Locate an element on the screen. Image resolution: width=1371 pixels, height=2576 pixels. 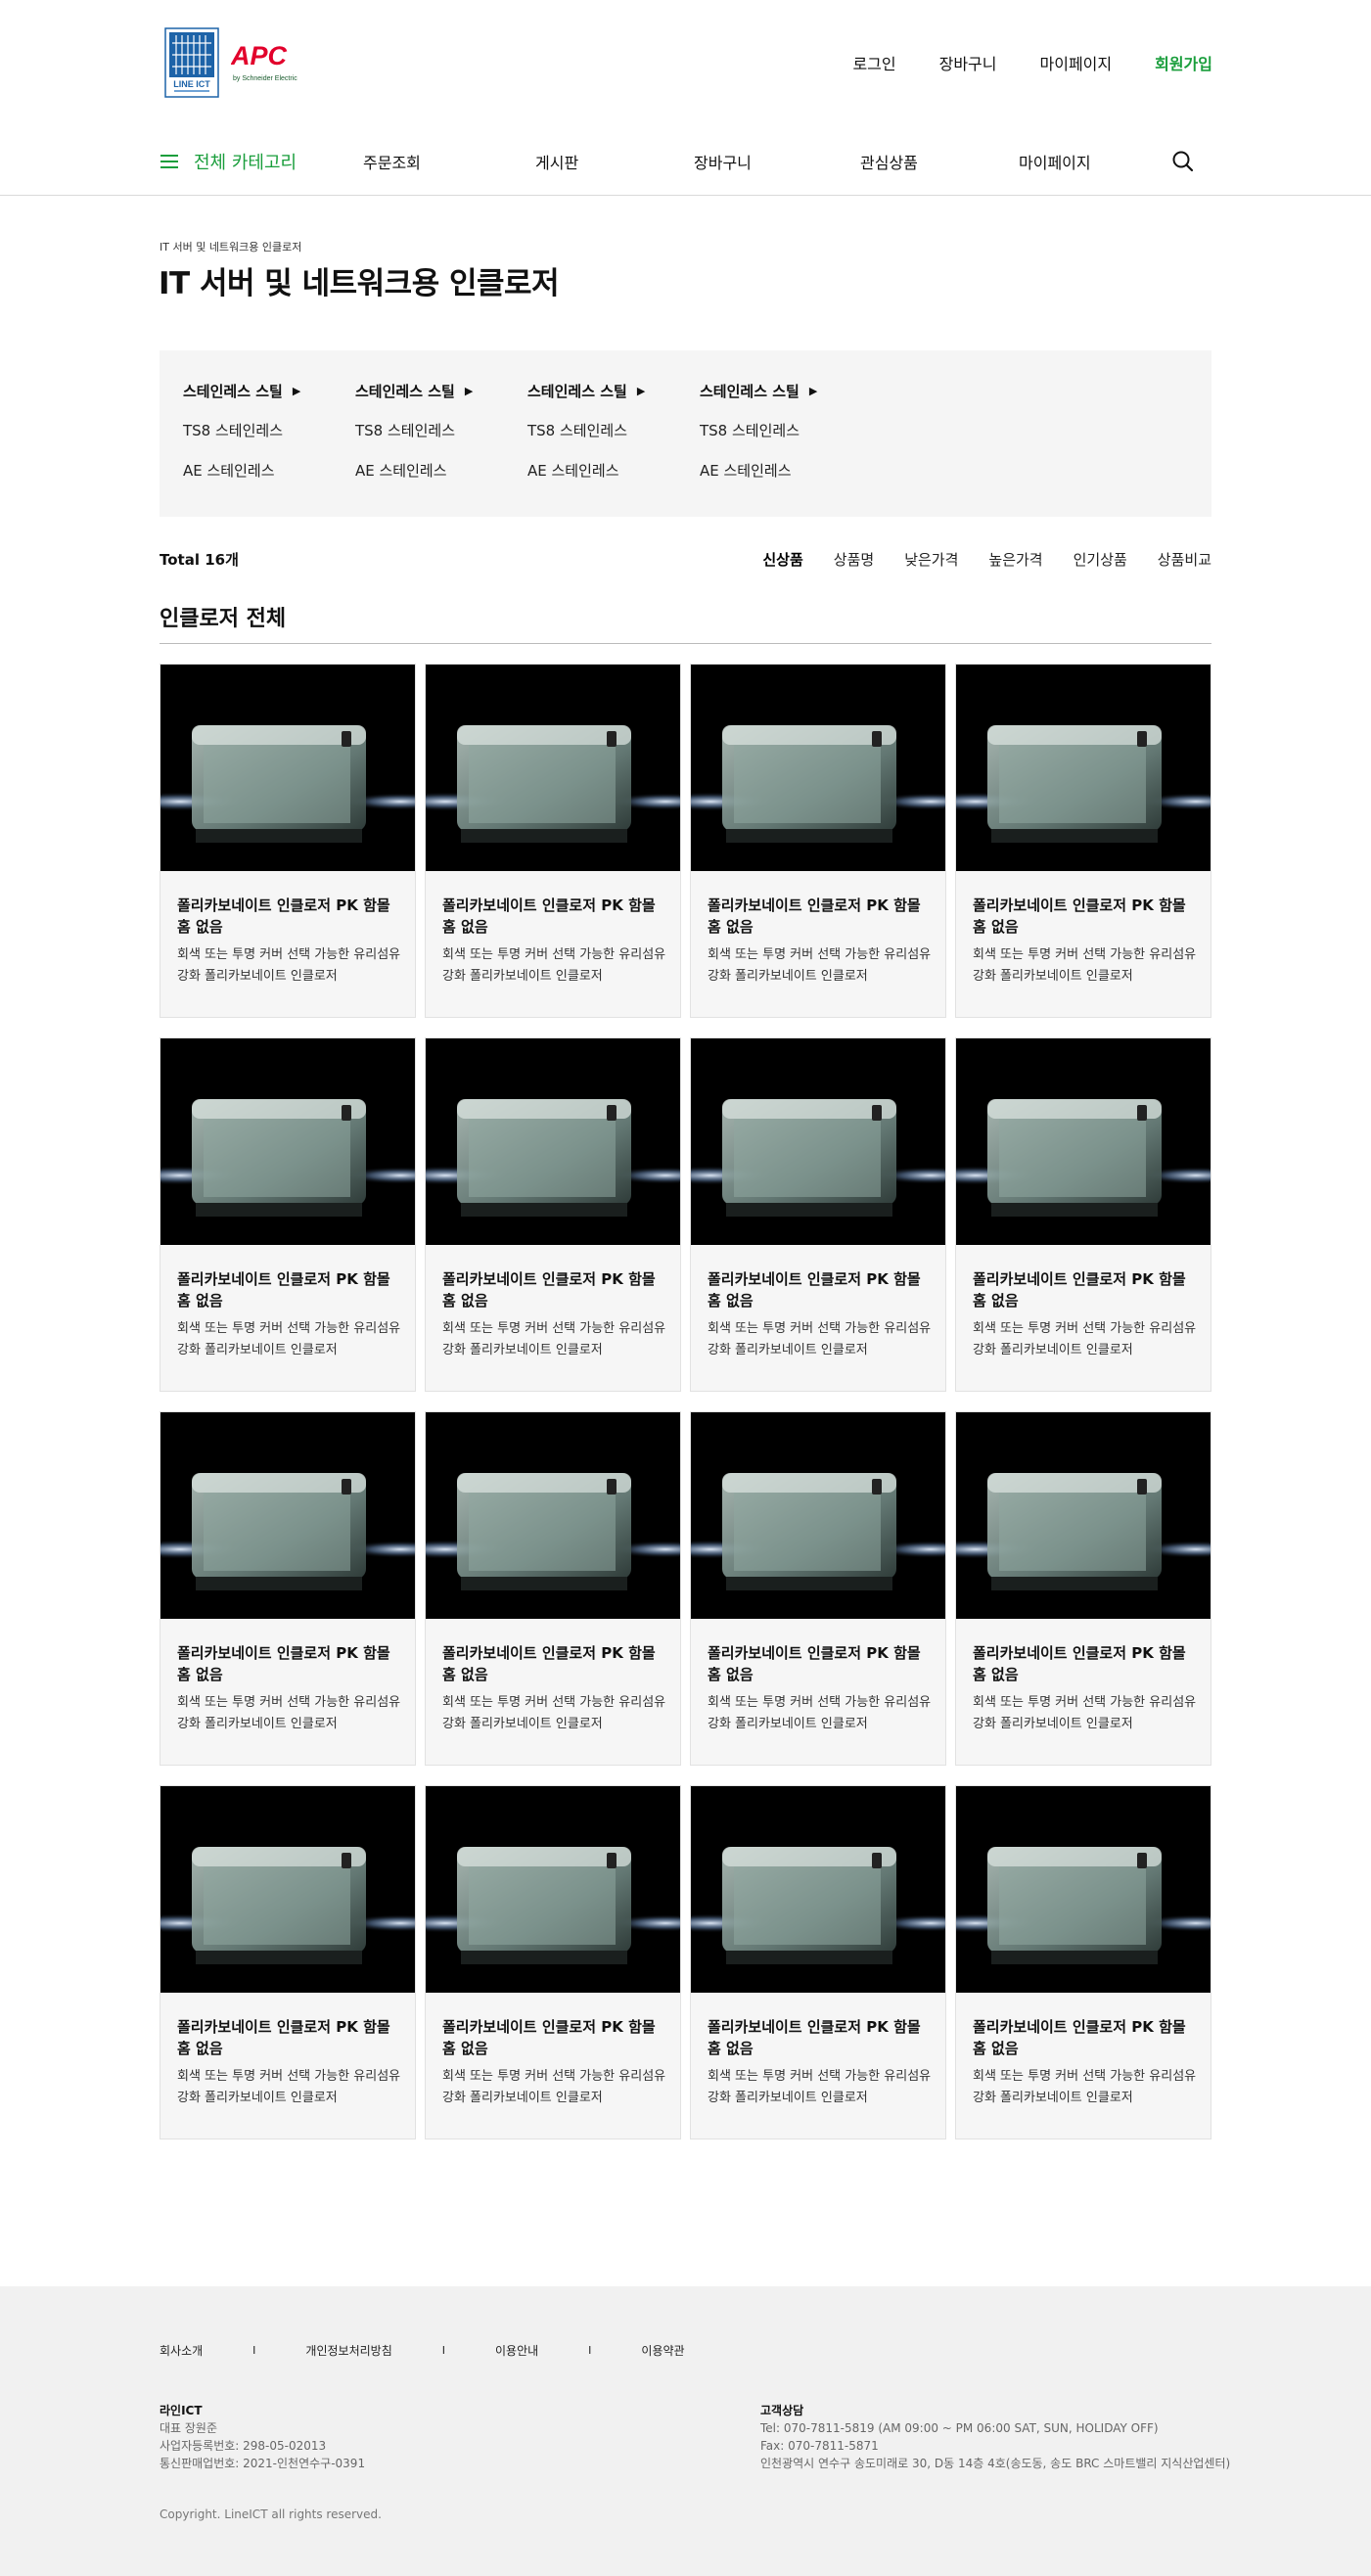
nav-wishlist: 관심상품 is located at coordinates (889, 163).